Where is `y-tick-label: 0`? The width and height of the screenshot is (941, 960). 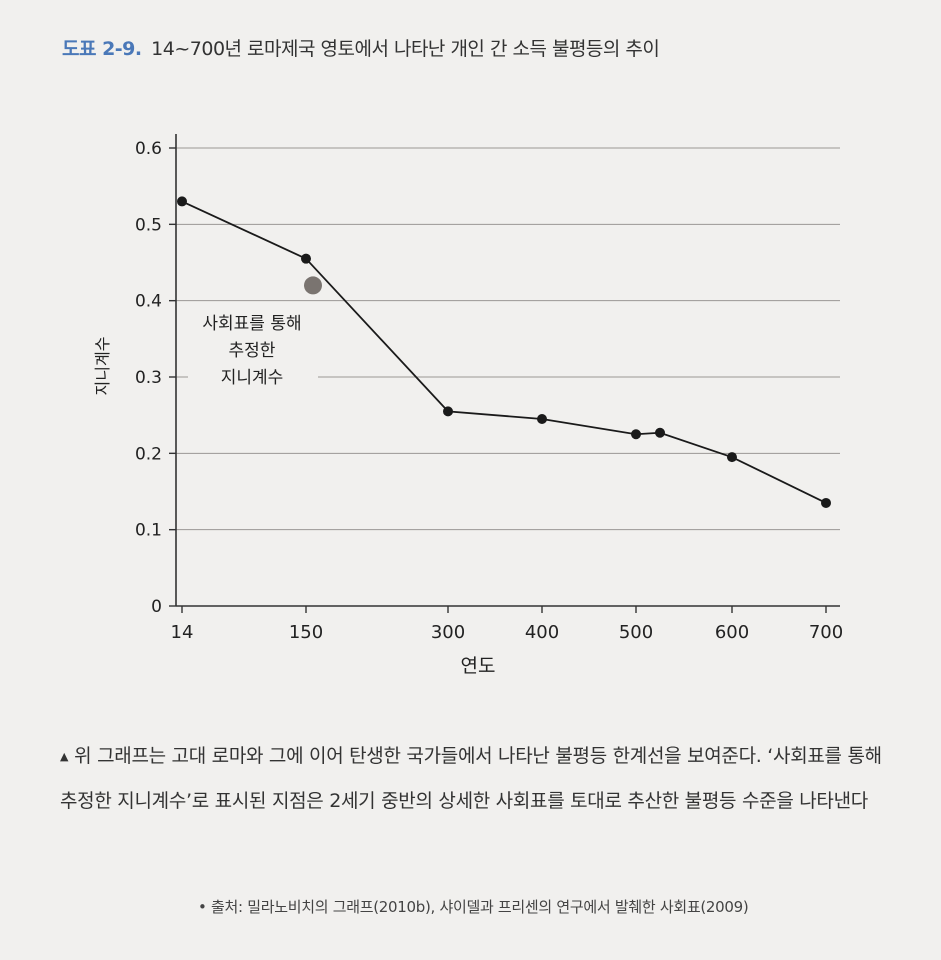
y-tick-label: 0 is located at coordinates (156, 607).